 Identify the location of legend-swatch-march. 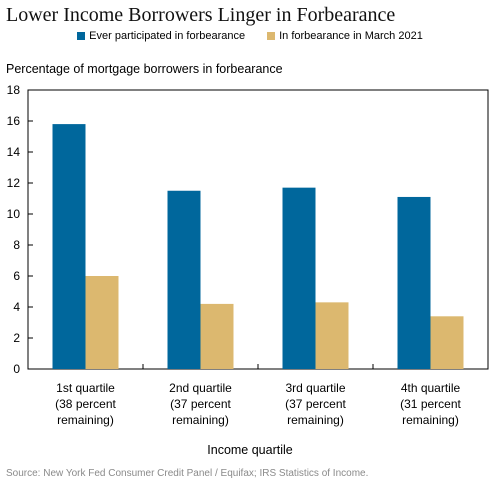
(271, 36).